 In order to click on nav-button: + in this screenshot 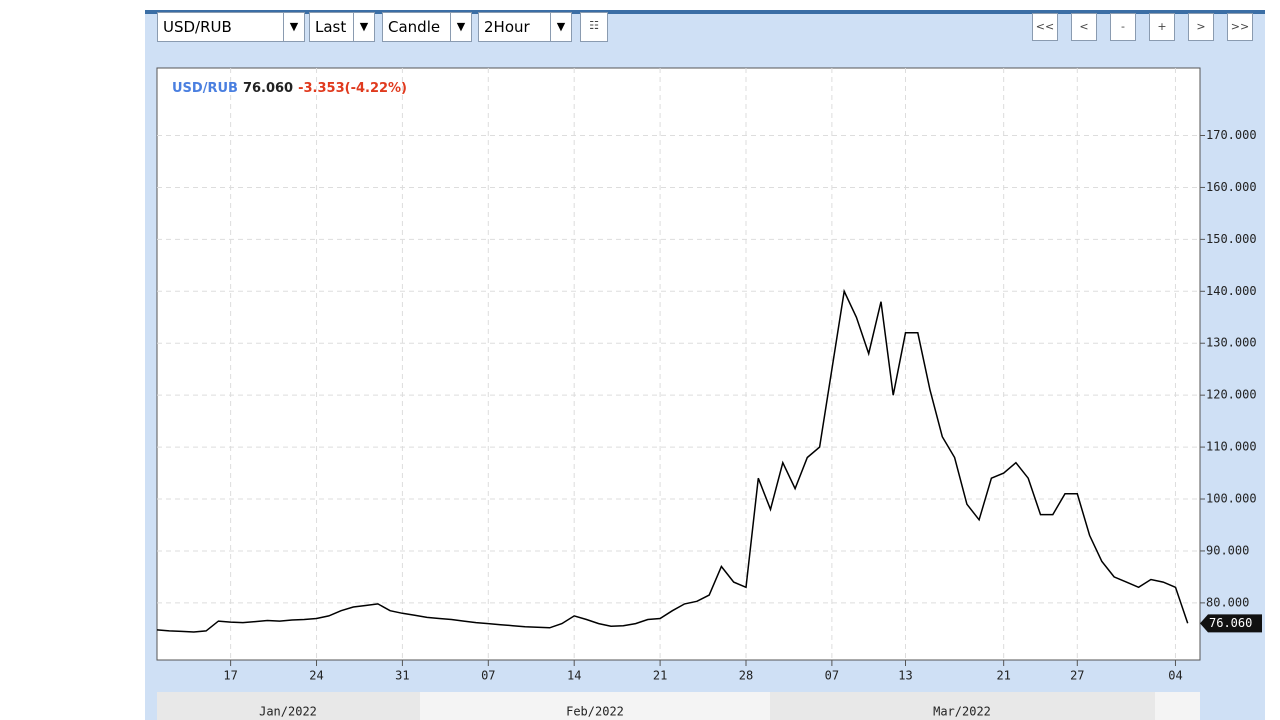, I will do `click(1162, 27)`.